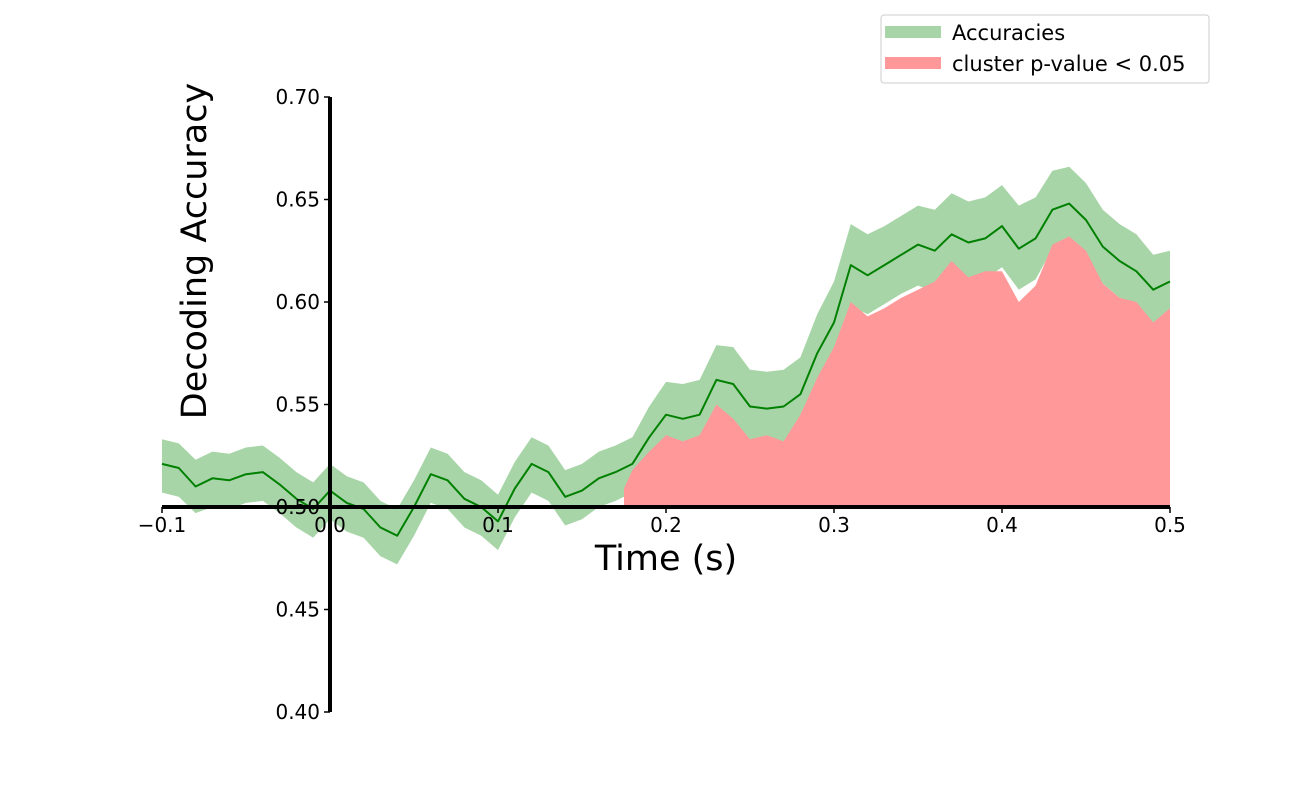  What do you see at coordinates (913, 63) in the screenshot?
I see `legend-swatch-cluster` at bounding box center [913, 63].